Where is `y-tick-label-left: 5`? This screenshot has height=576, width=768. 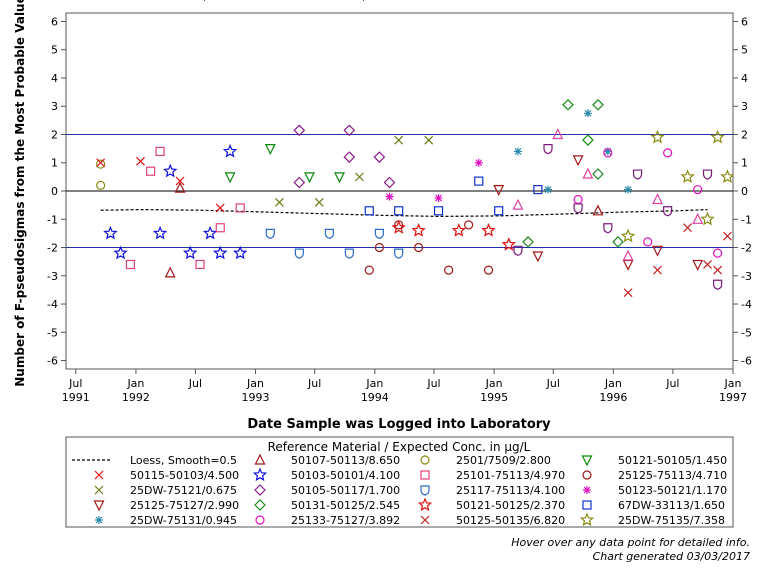 y-tick-label-left: 5 is located at coordinates (54, 50).